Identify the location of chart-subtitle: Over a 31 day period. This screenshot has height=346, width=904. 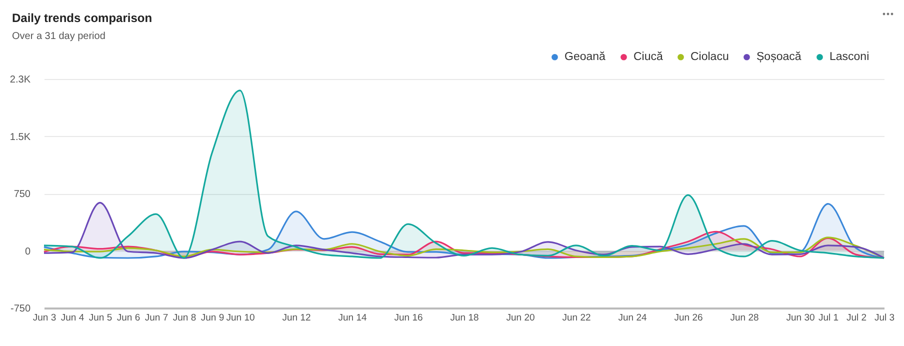
(59, 36).